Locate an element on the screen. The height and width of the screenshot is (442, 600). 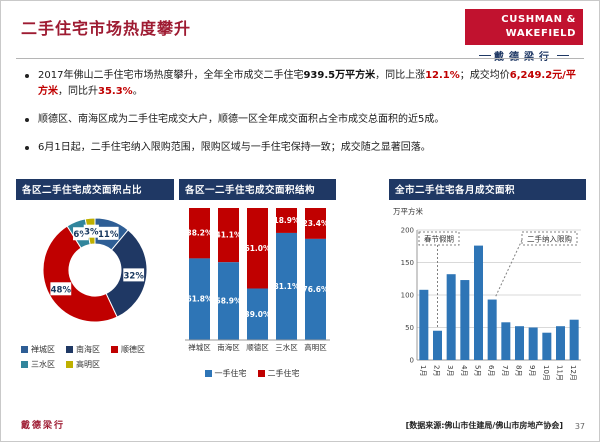
legend-item: 一手住宅 is located at coordinates (225, 373).